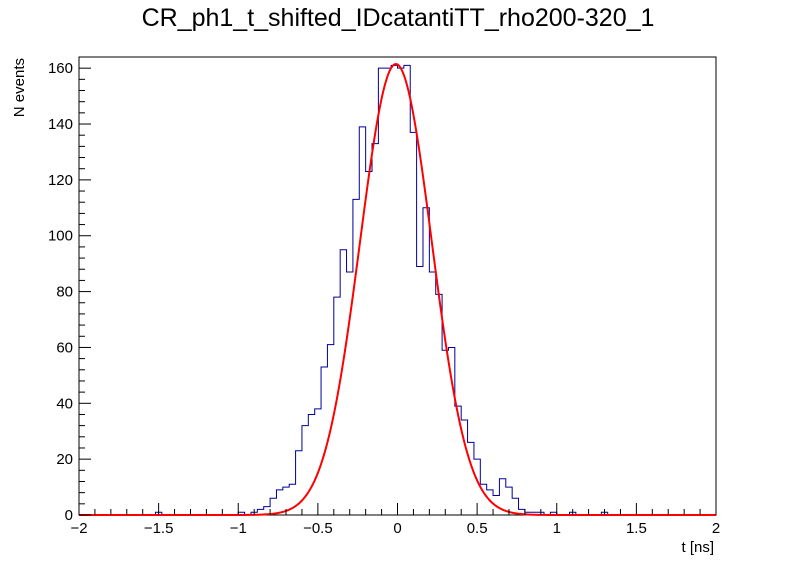 The image size is (796, 572). I want to click on y-tick-label: 60, so click(64, 347).